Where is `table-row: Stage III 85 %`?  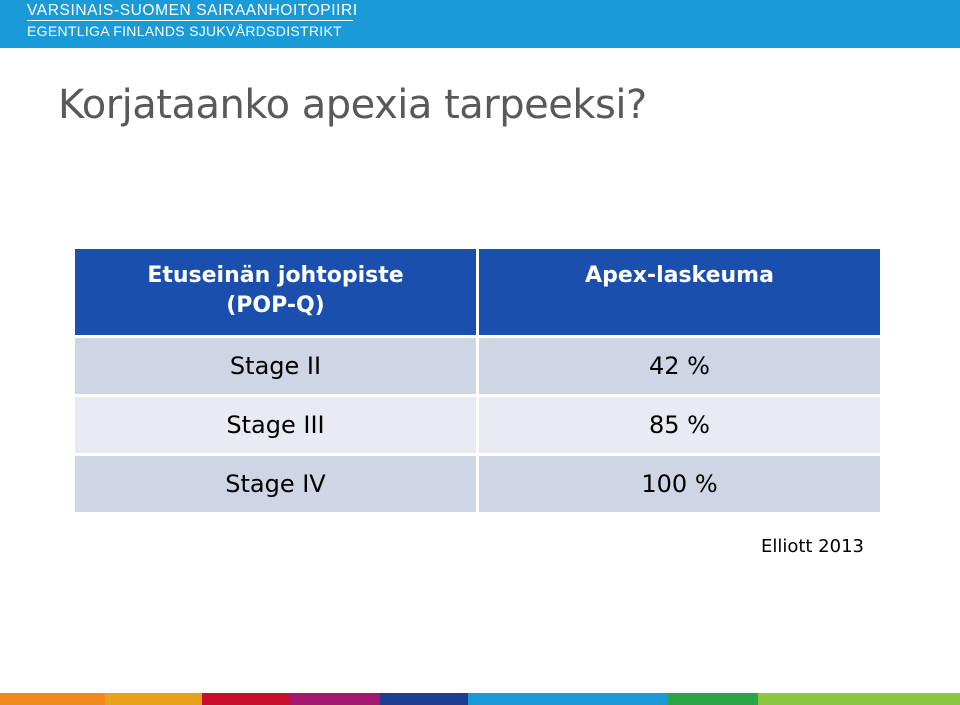
table-row: Stage III 85 % is located at coordinates (477, 425).